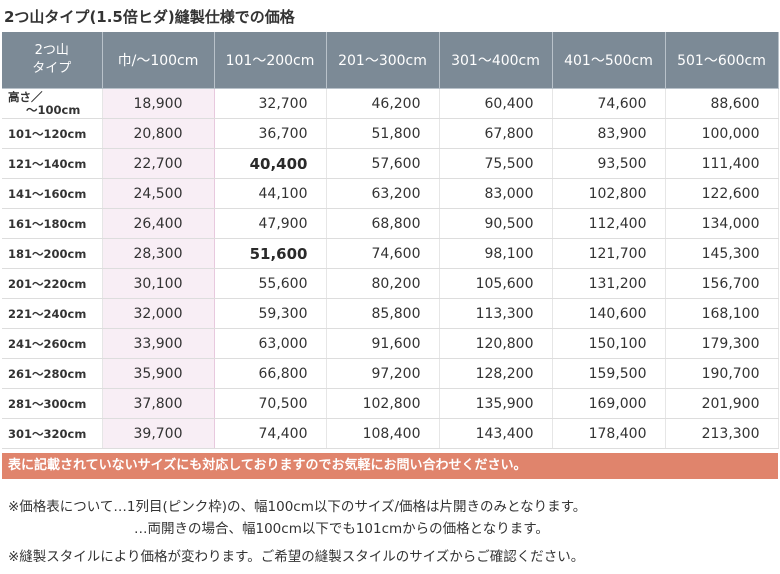  I want to click on row-header: 281〜300cm, so click(52, 403).